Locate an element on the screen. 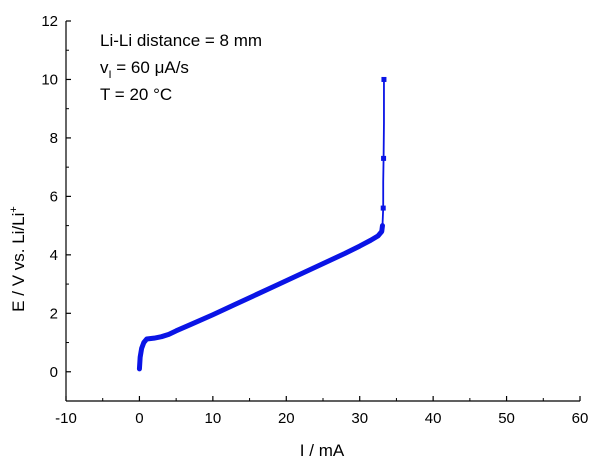 This screenshot has width=590, height=459. y-tick-label: 0 is located at coordinates (54, 372).